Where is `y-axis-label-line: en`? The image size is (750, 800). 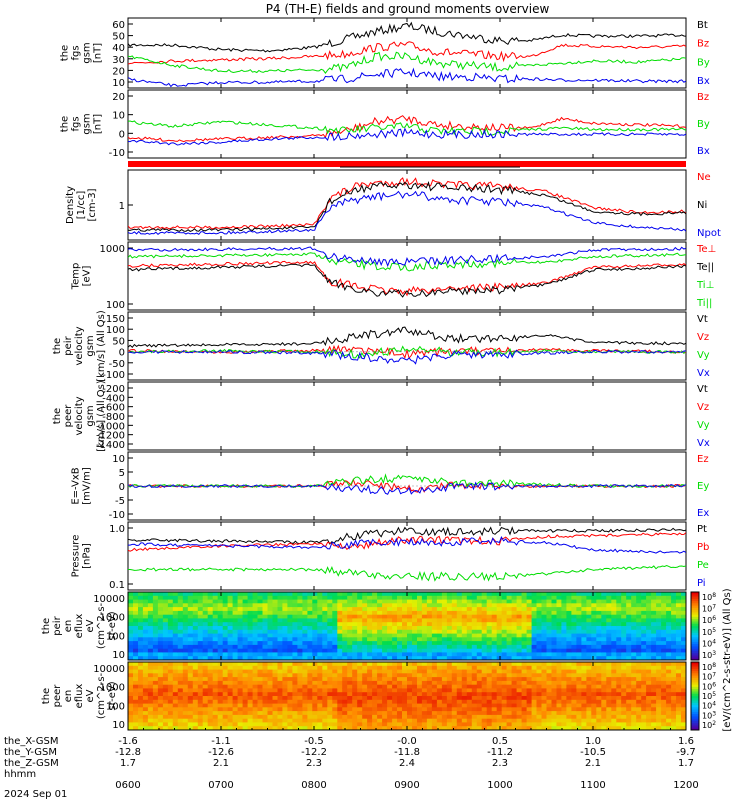
y-axis-label-line: en is located at coordinates (68, 696).